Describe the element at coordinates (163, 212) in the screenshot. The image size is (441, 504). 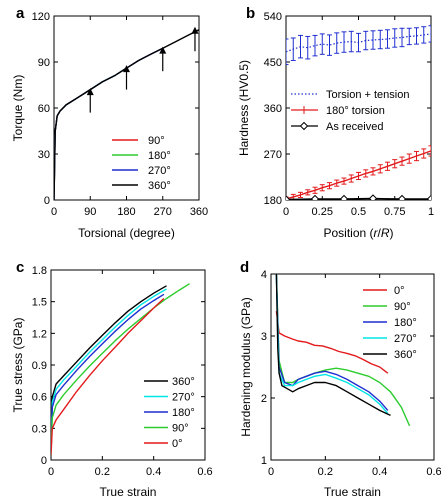
I see `x-tick-label: 270` at that location.